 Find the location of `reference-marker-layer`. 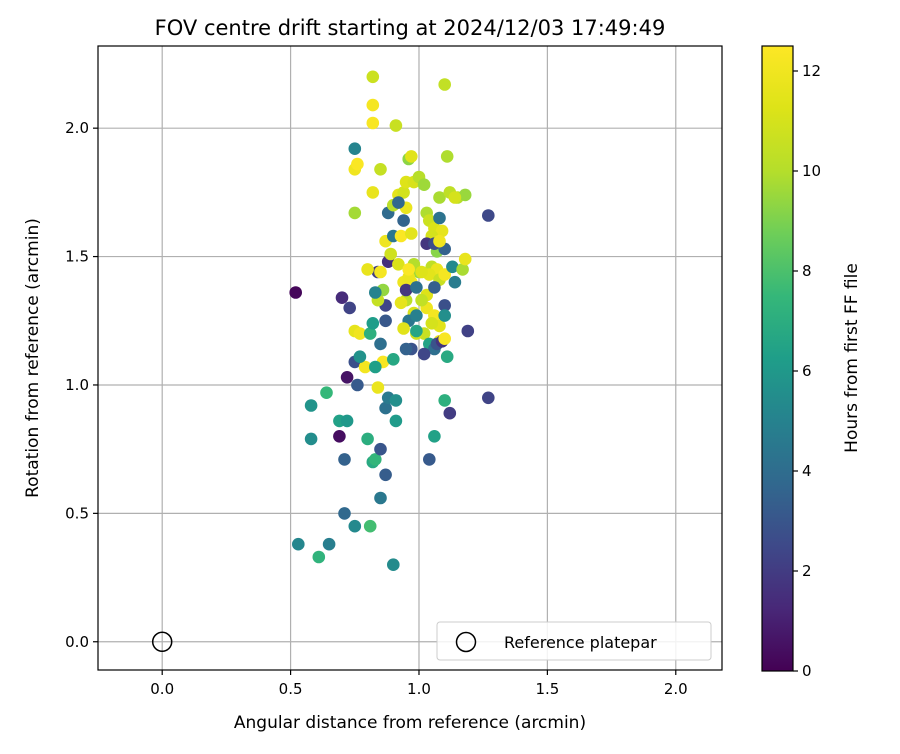

reference-marker-layer is located at coordinates (162, 642).